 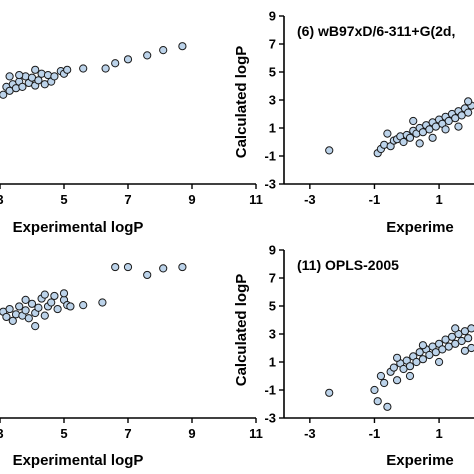 What do you see at coordinates (78, 460) in the screenshot?
I see `x-axis-label: Experimental logP` at bounding box center [78, 460].